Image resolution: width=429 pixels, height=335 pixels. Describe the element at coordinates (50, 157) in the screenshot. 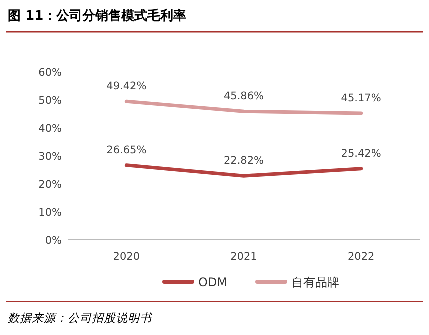

I see `y-tick-label: 30%` at that location.